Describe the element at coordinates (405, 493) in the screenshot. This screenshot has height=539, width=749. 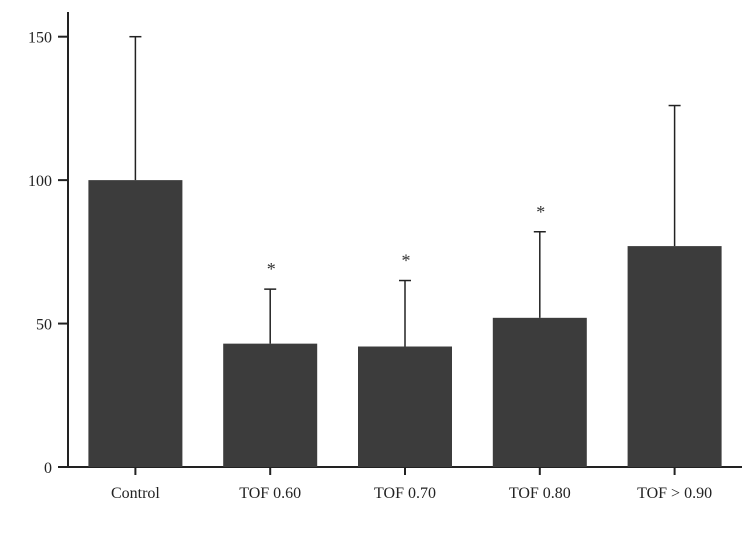
I see `x-tick-label: TOF 0.70` at that location.